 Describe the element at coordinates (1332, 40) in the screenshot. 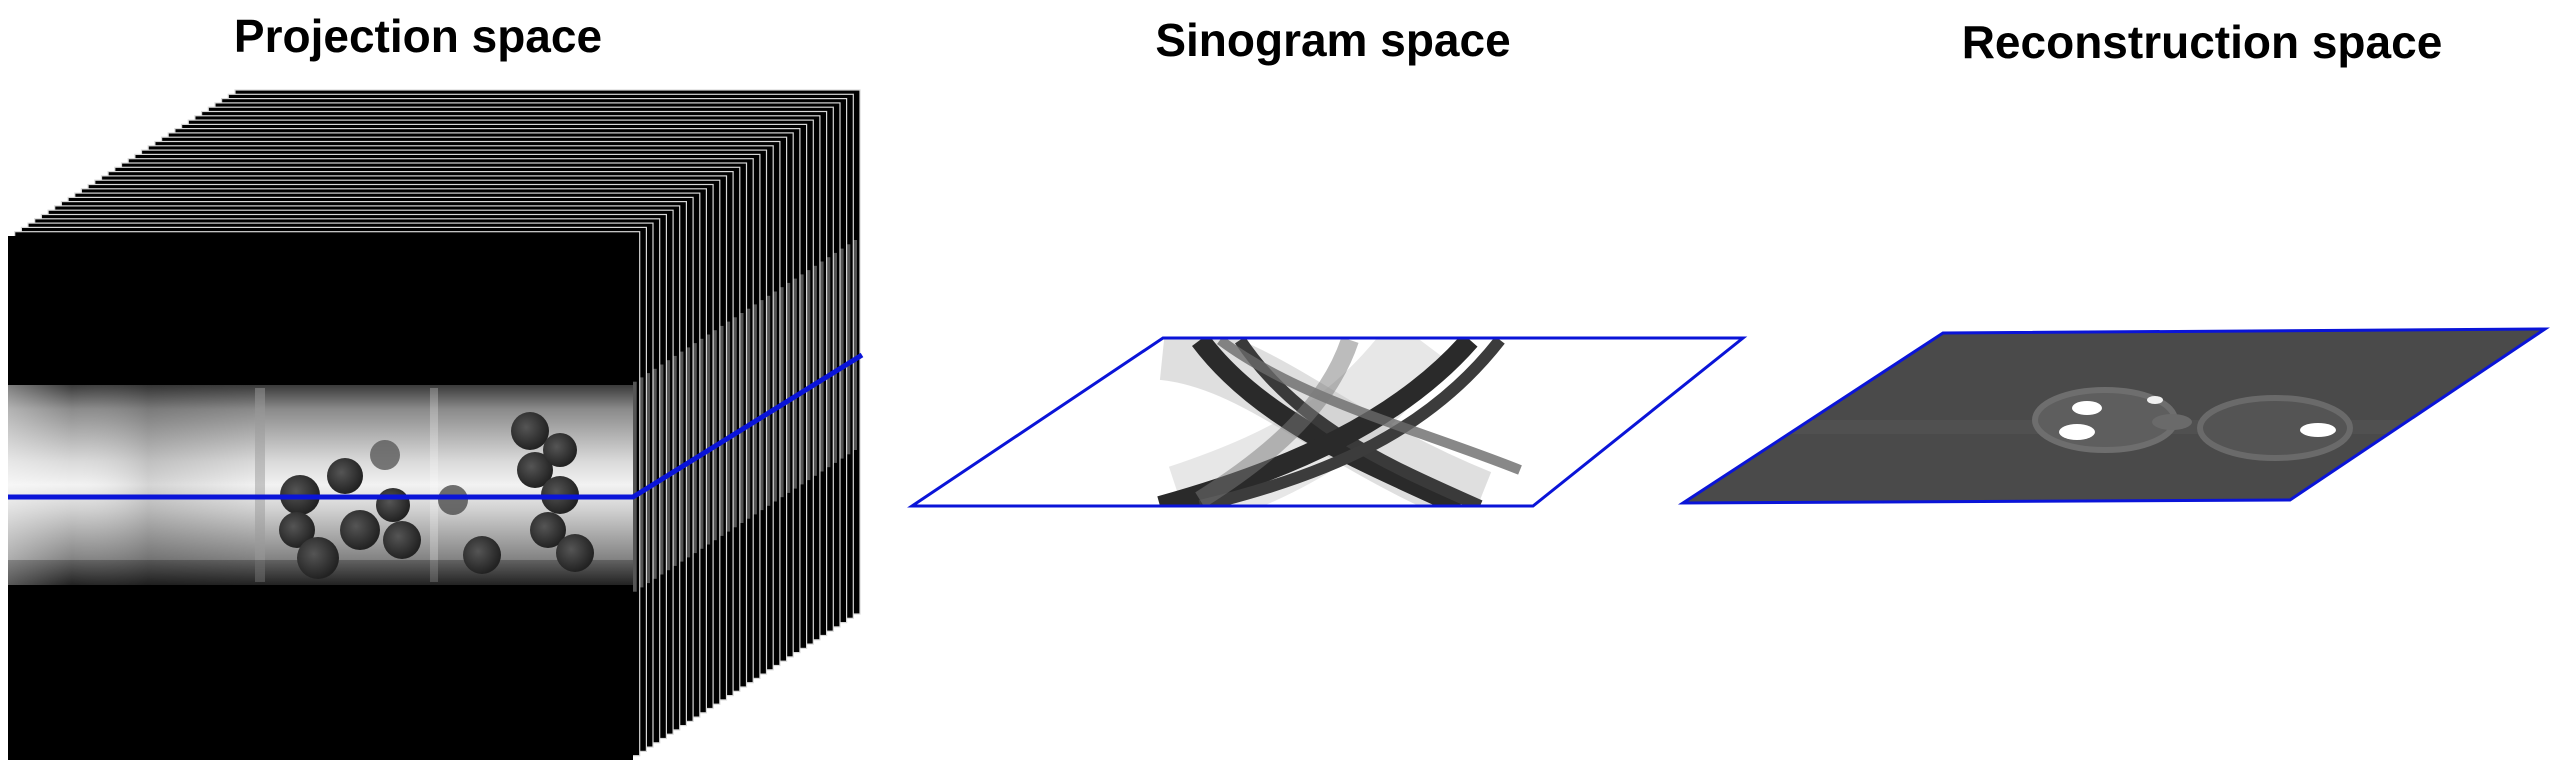

I see `sinogram-space-title: Sinogram space` at that location.